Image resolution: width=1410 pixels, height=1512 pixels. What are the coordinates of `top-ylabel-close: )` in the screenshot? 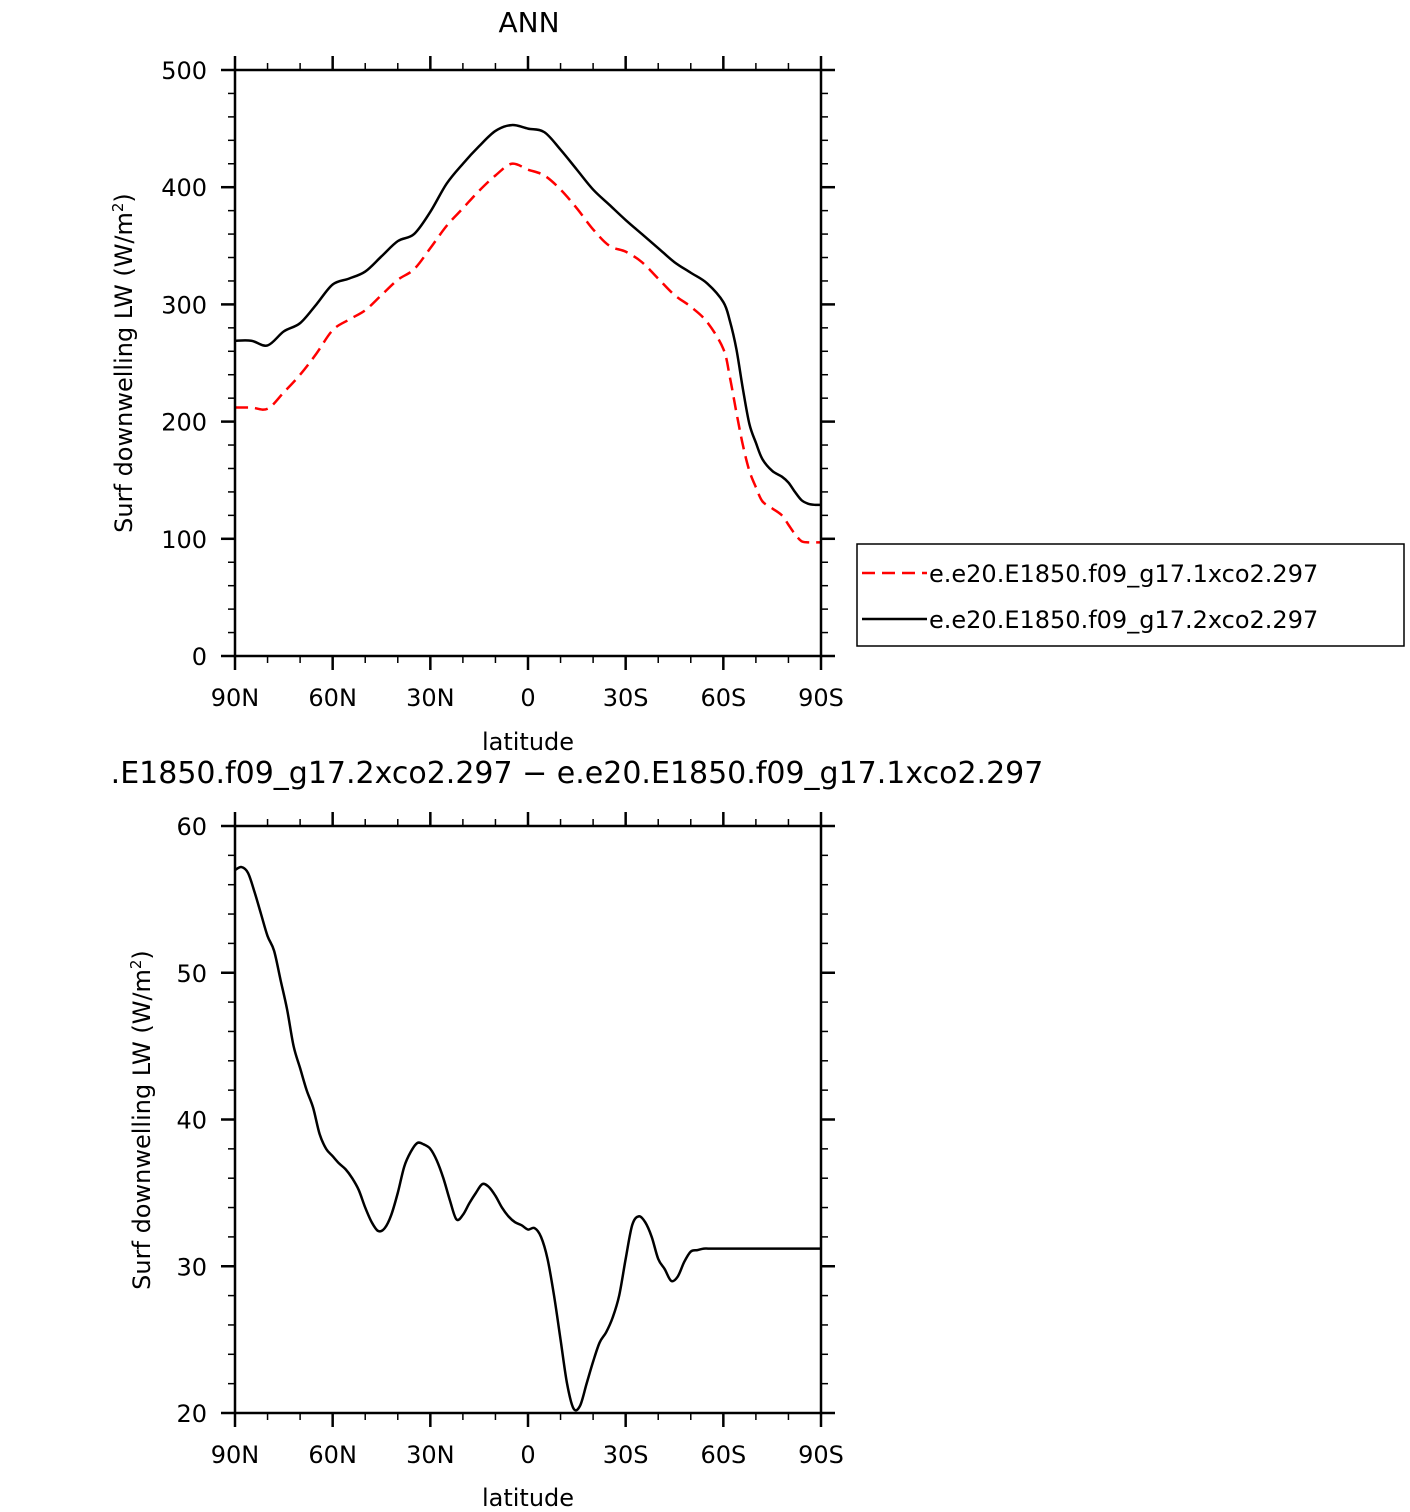 It's located at (124, 197).